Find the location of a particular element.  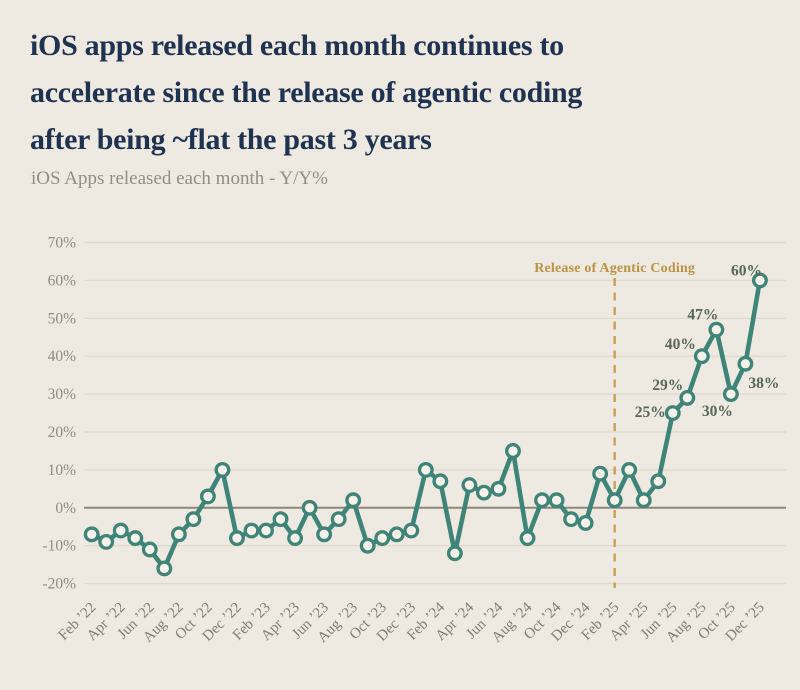

y-tick-label: 70% is located at coordinates (62, 243).